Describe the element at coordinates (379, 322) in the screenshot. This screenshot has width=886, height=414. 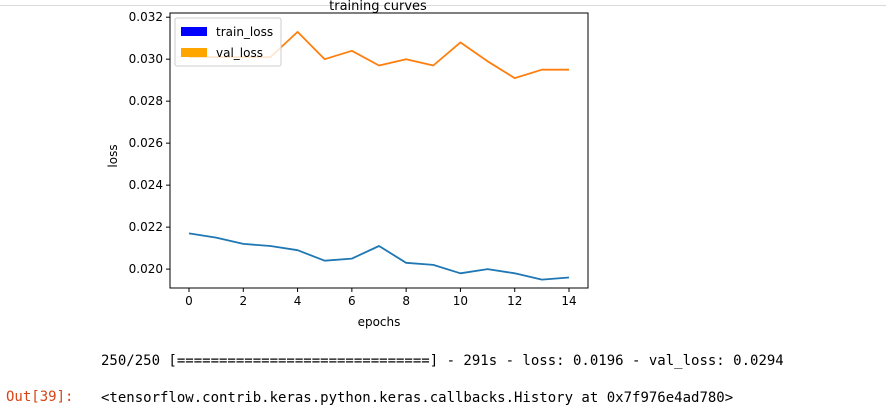
I see `x-axis-label: epochs` at that location.